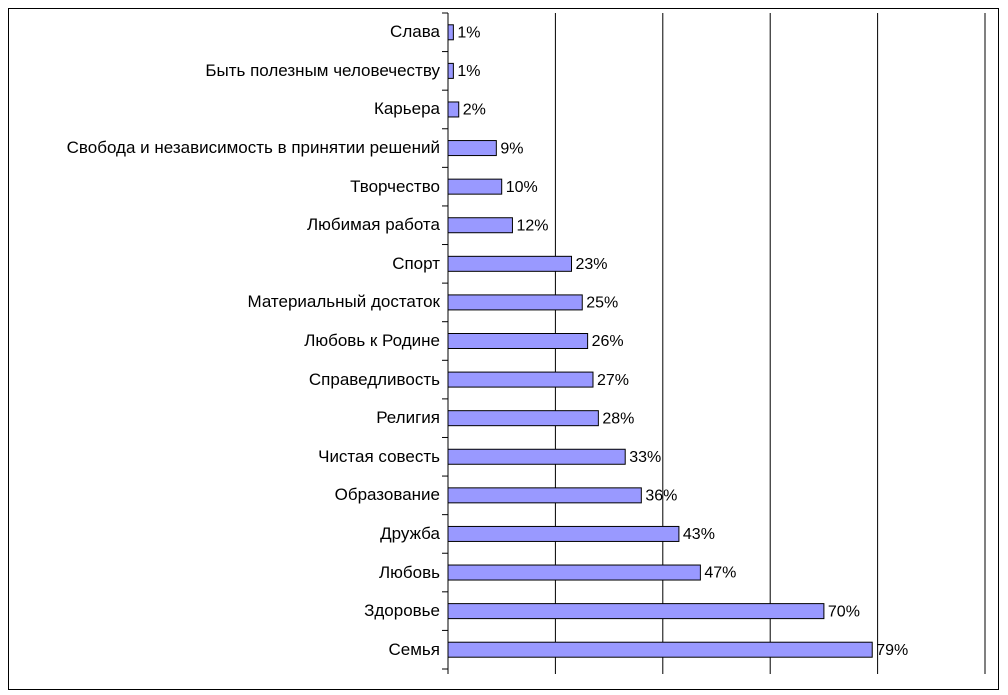  Describe the element at coordinates (387, 495) in the screenshot. I see `y-tick-label: Образование` at that location.